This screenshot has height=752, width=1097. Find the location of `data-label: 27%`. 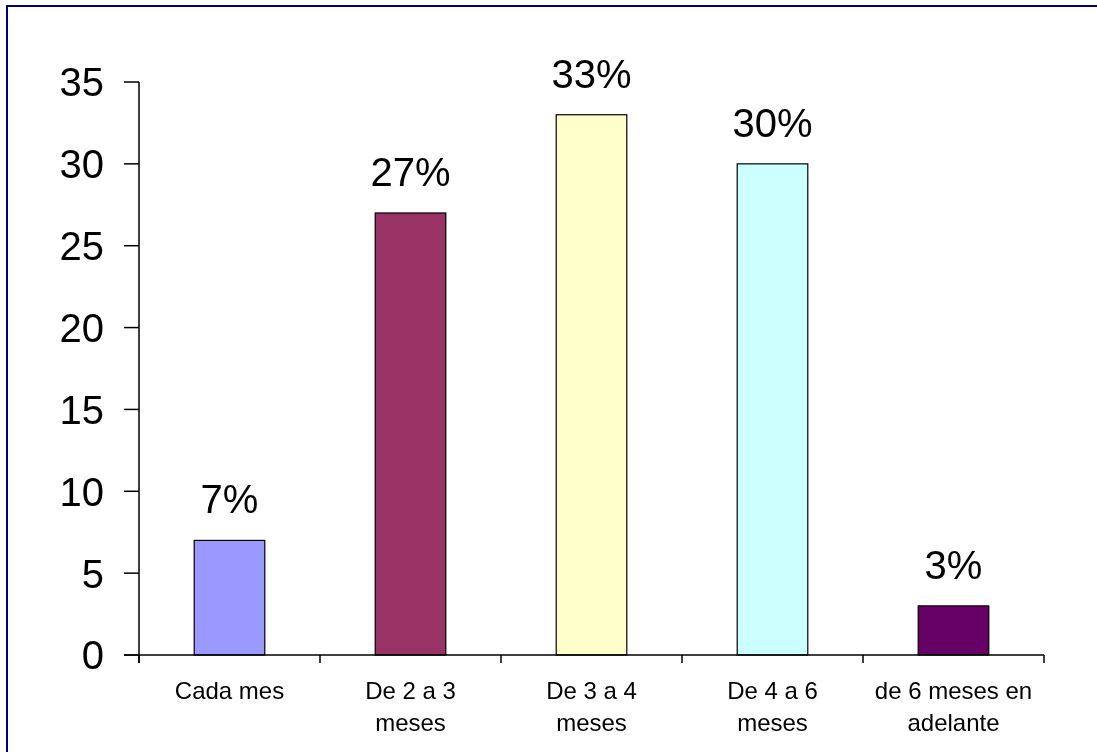

data-label: 27% is located at coordinates (410, 171).